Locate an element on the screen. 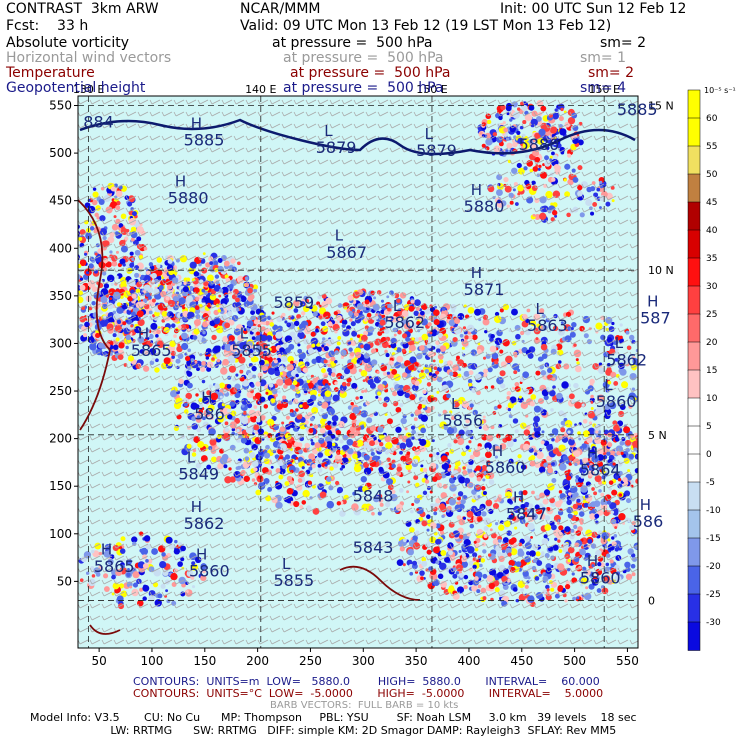 The image size is (740, 740). field-level-wind: at pressure = 500 hPa is located at coordinates (363, 58).